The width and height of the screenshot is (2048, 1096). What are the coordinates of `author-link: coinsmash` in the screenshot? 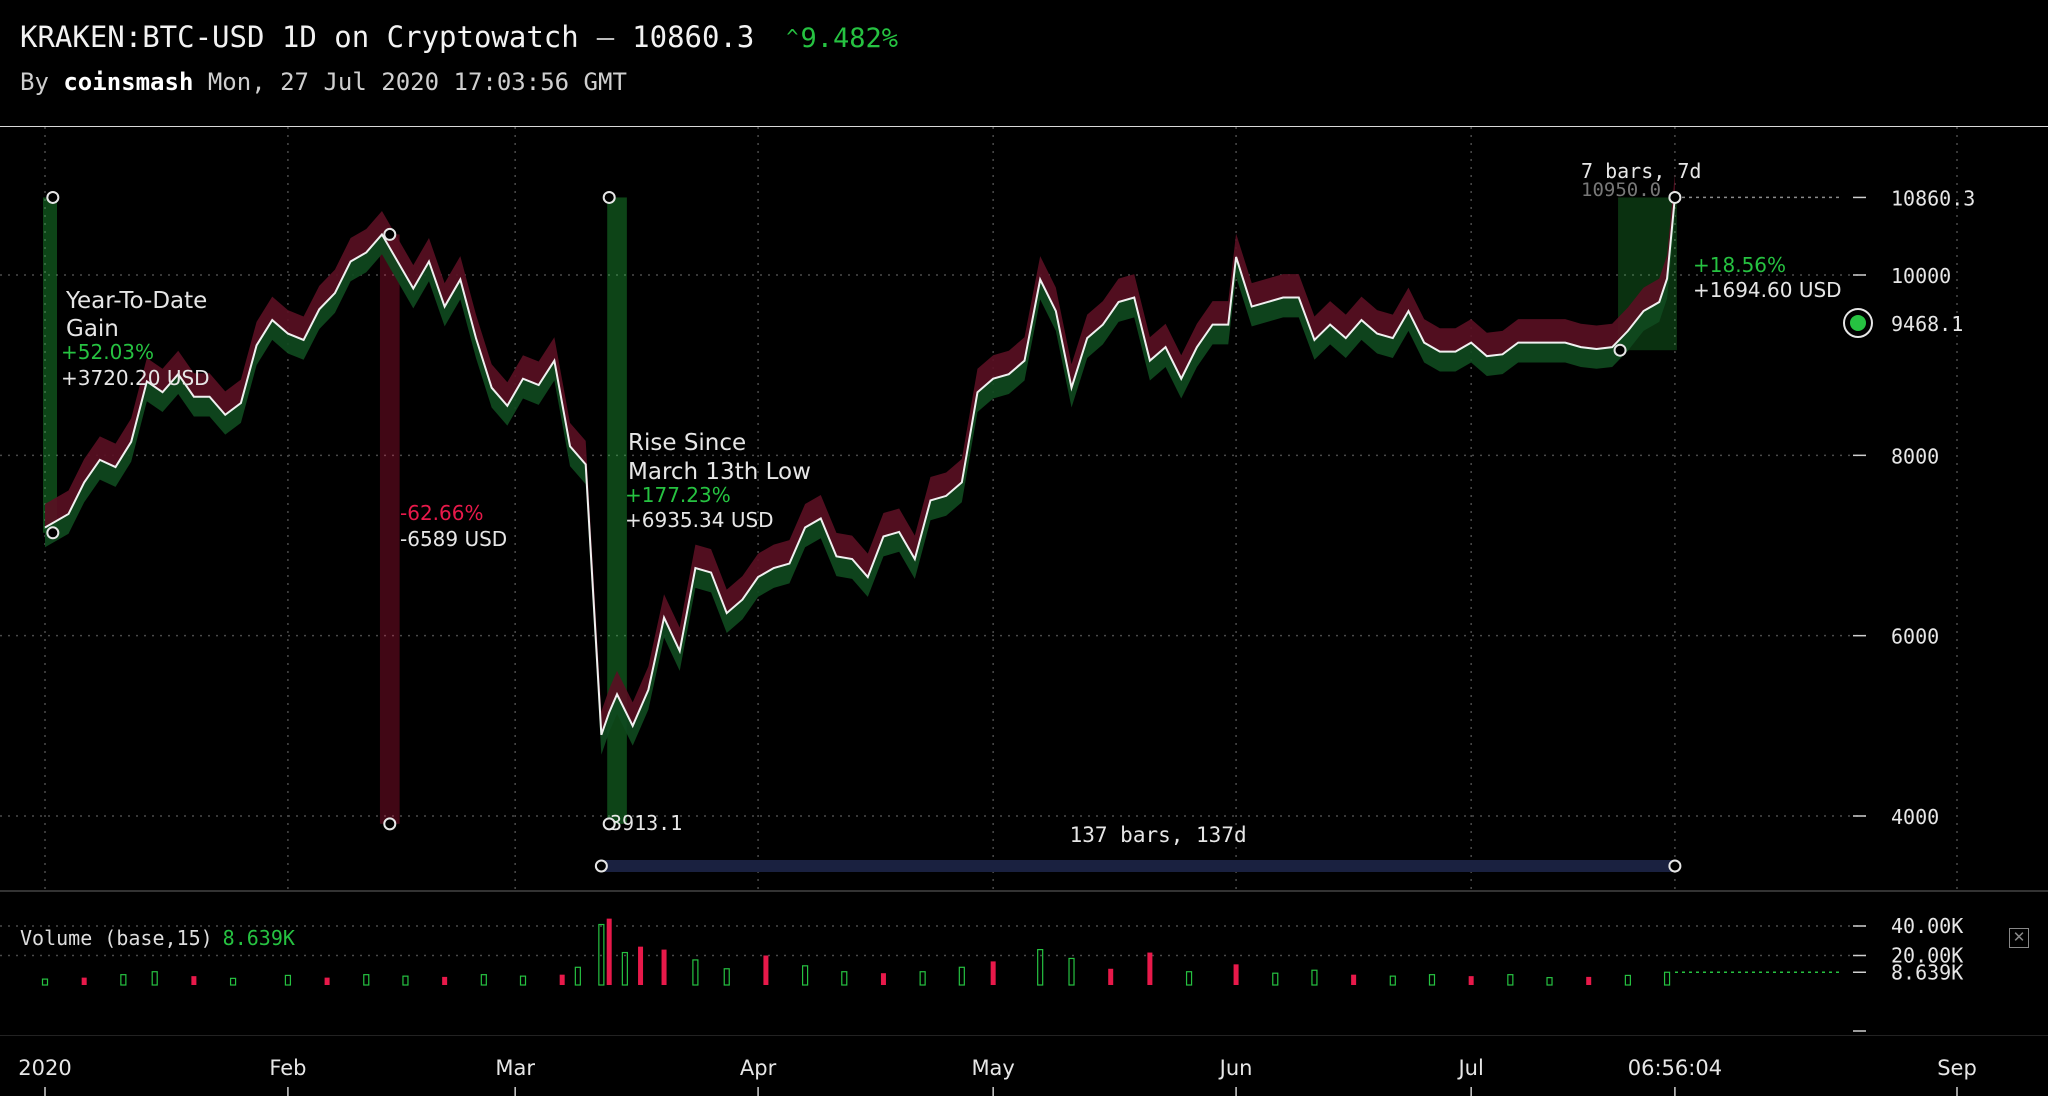 It's located at (128, 82).